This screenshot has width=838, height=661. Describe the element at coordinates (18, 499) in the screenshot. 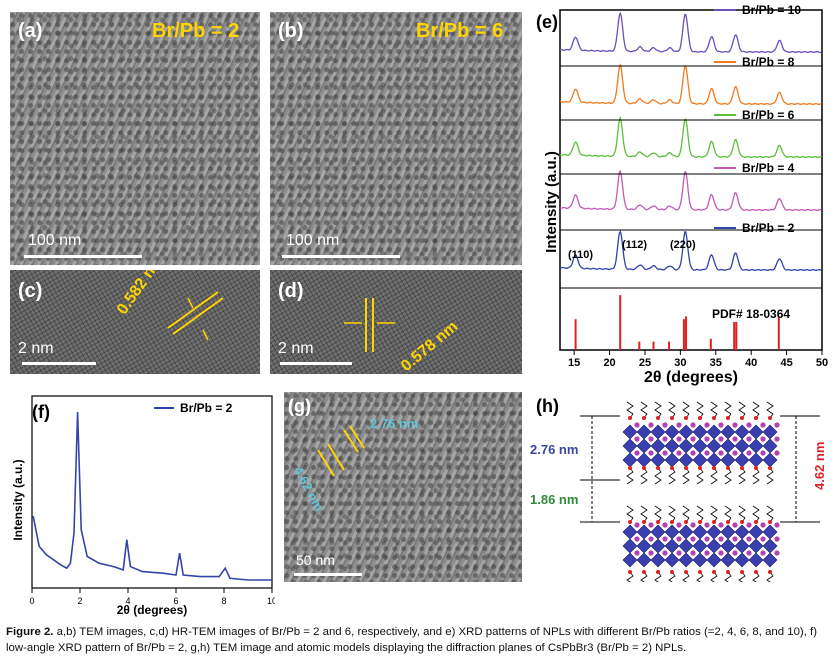

I see `panel-f-ylabel: Intensity (a.u.)` at that location.